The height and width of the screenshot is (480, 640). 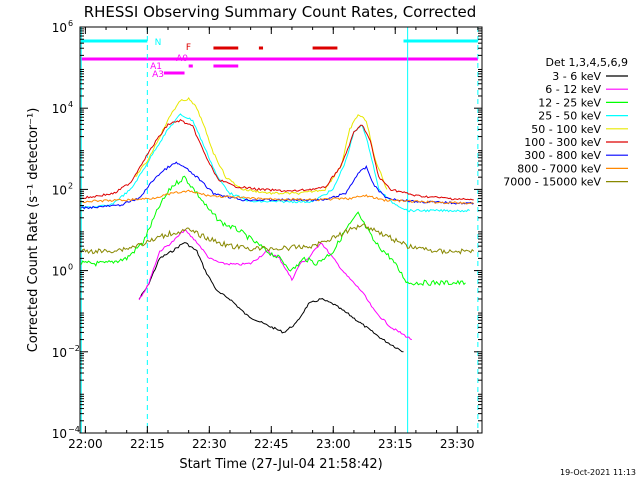 I want to click on x-tick-label-6: 23:30, so click(x=457, y=444).